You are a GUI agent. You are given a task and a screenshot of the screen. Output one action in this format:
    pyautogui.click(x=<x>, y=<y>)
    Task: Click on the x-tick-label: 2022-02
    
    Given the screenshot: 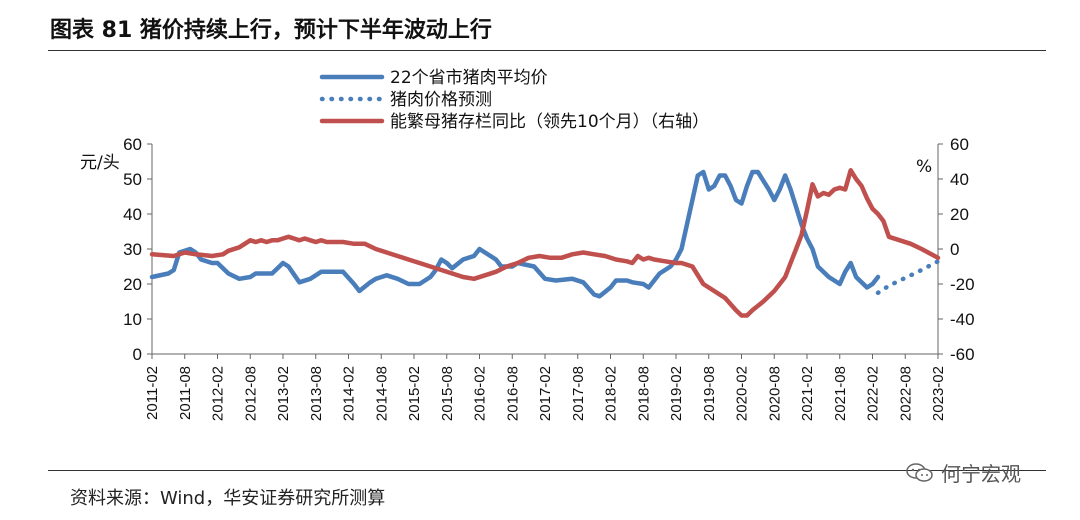 What is the action you would take?
    pyautogui.click(x=873, y=393)
    